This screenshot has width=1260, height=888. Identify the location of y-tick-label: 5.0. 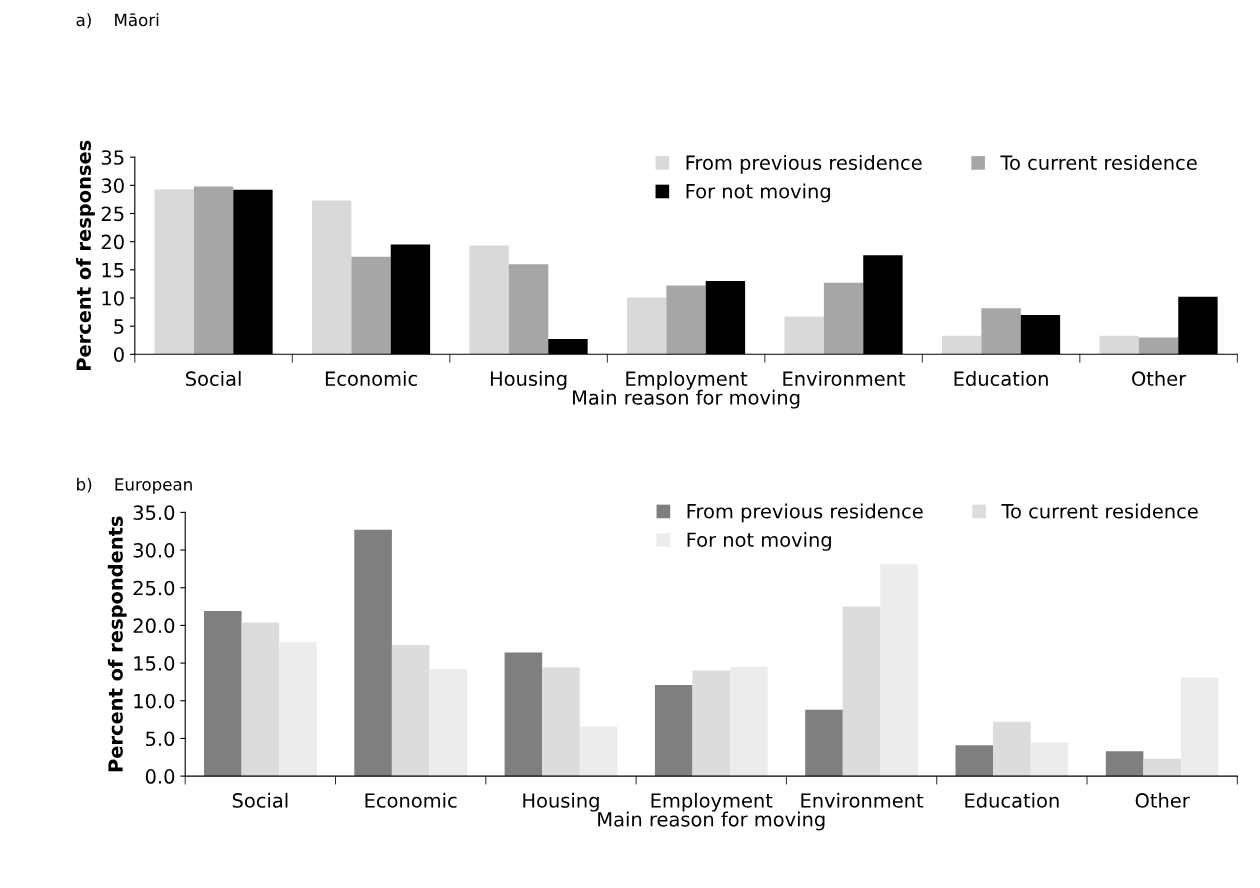
(160, 739).